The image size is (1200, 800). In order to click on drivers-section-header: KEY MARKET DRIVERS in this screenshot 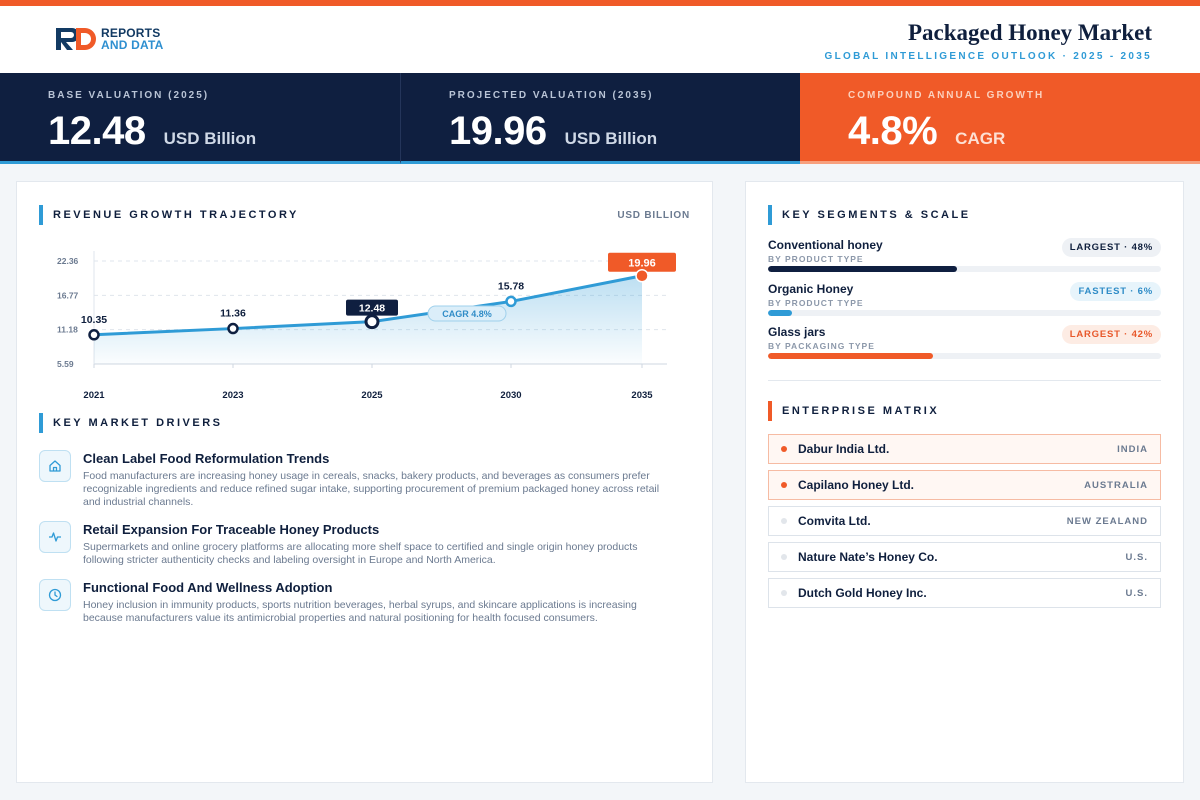, I will do `click(130, 423)`.